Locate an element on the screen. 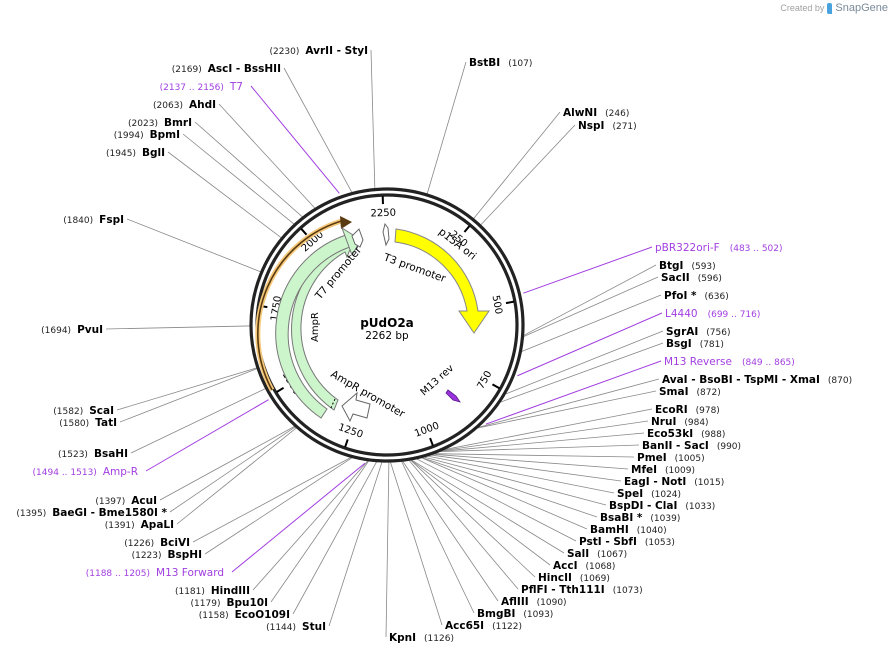 The height and width of the screenshot is (654, 894). enzyme-site-right: SacII (596) is located at coordinates (691, 278).